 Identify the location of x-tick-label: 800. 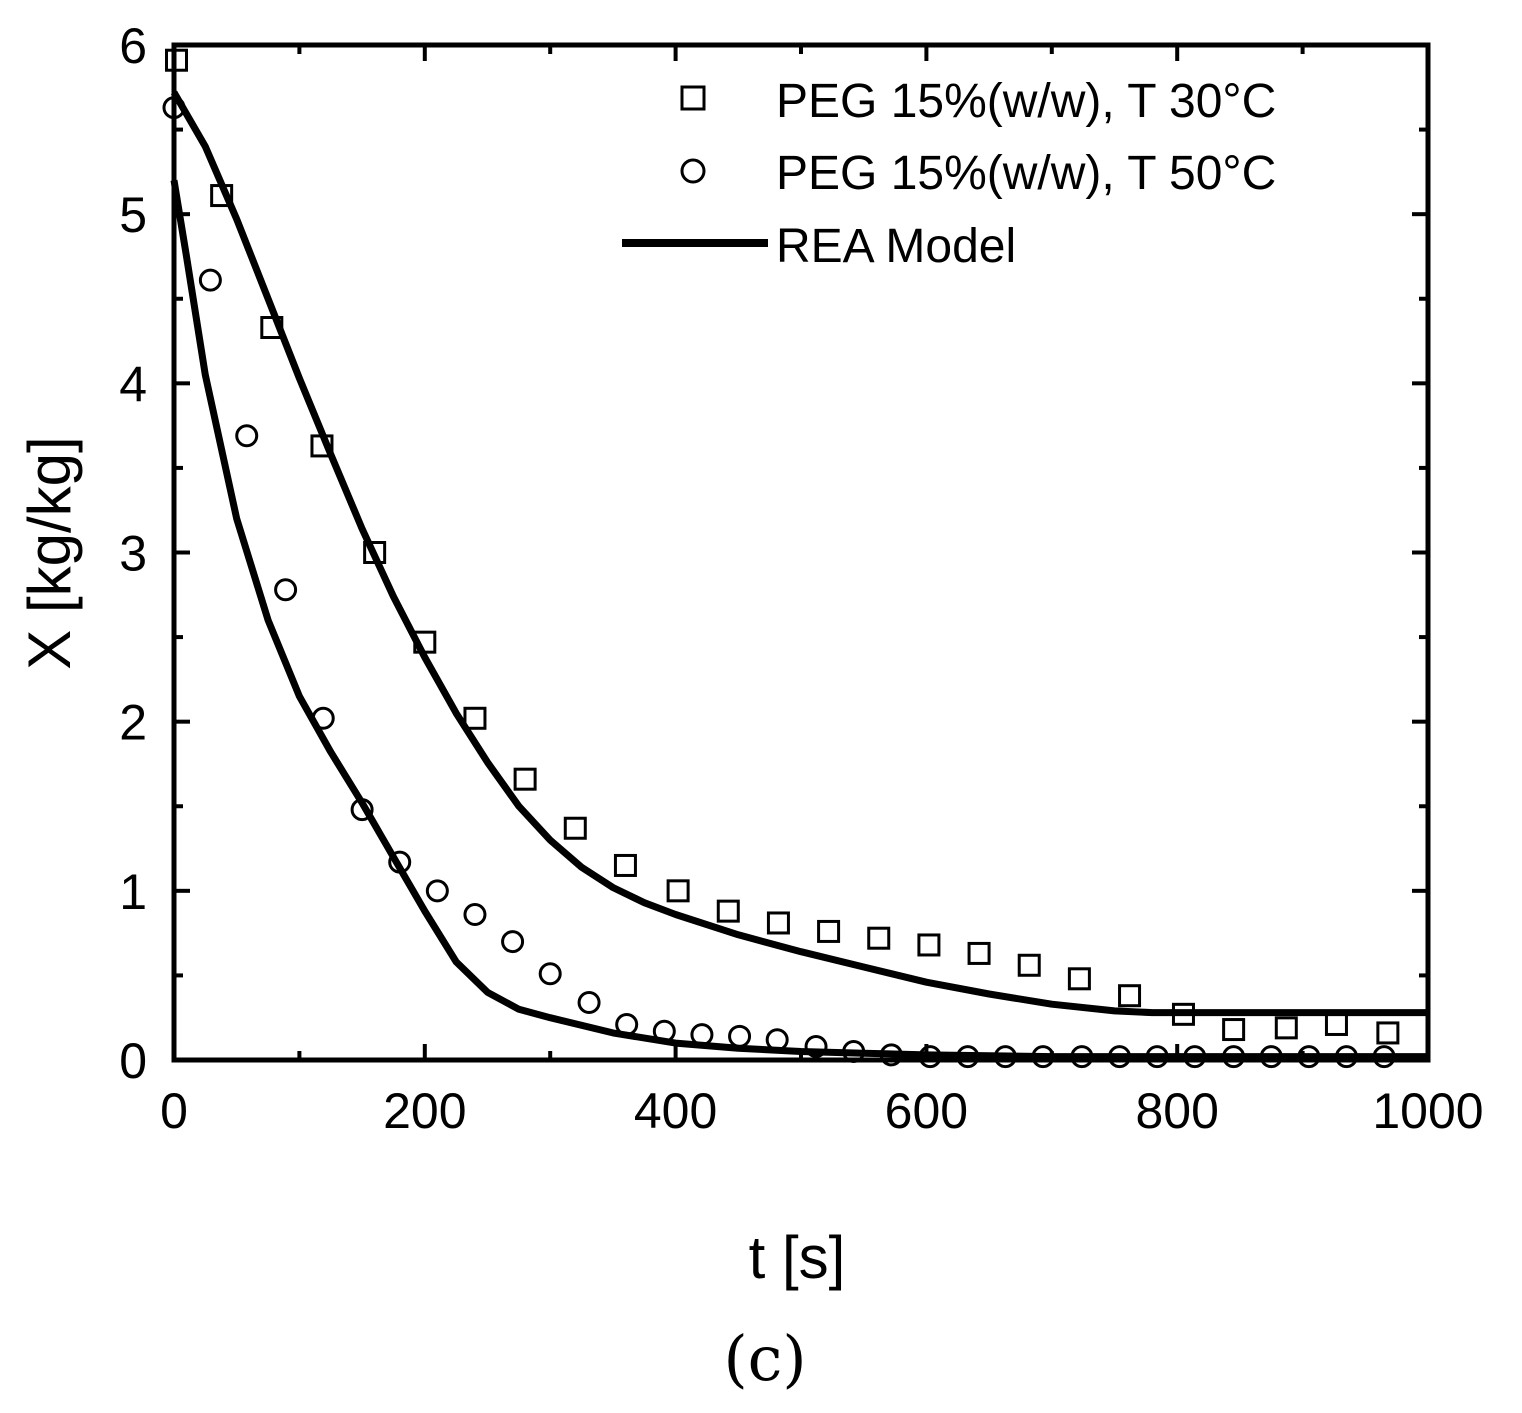
(1176, 1111).